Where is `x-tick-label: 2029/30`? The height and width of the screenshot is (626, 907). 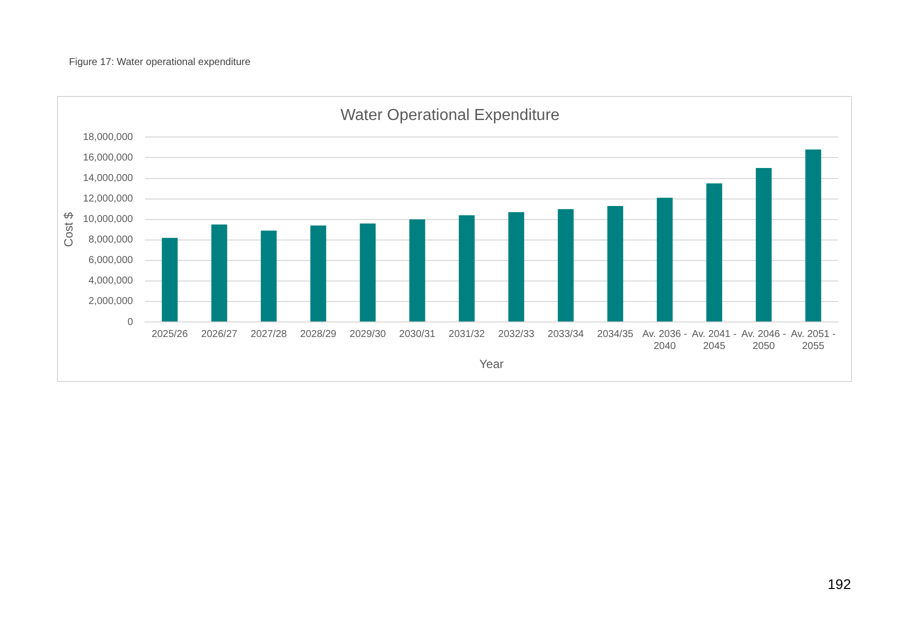
x-tick-label: 2029/30 is located at coordinates (368, 334).